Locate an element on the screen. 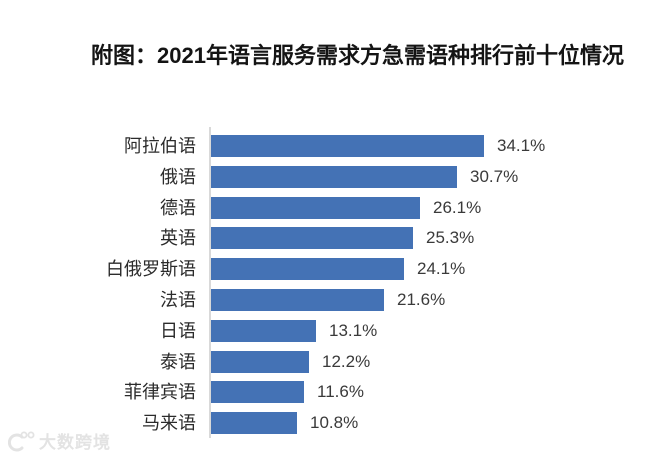  bar-row: 阿拉伯语 34.1% is located at coordinates (331, 146).